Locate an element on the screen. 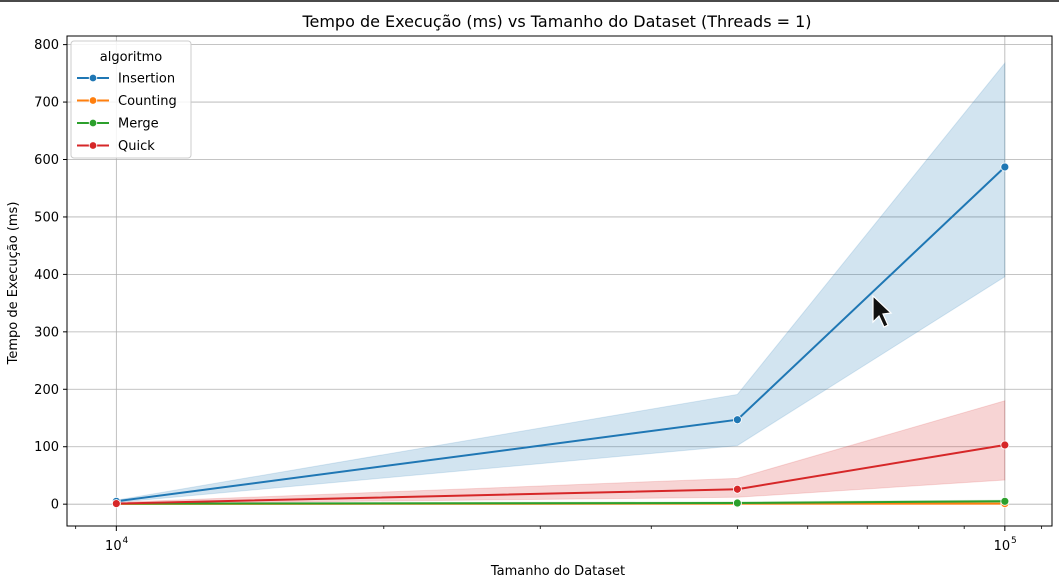  window-top-border is located at coordinates (529, 1).